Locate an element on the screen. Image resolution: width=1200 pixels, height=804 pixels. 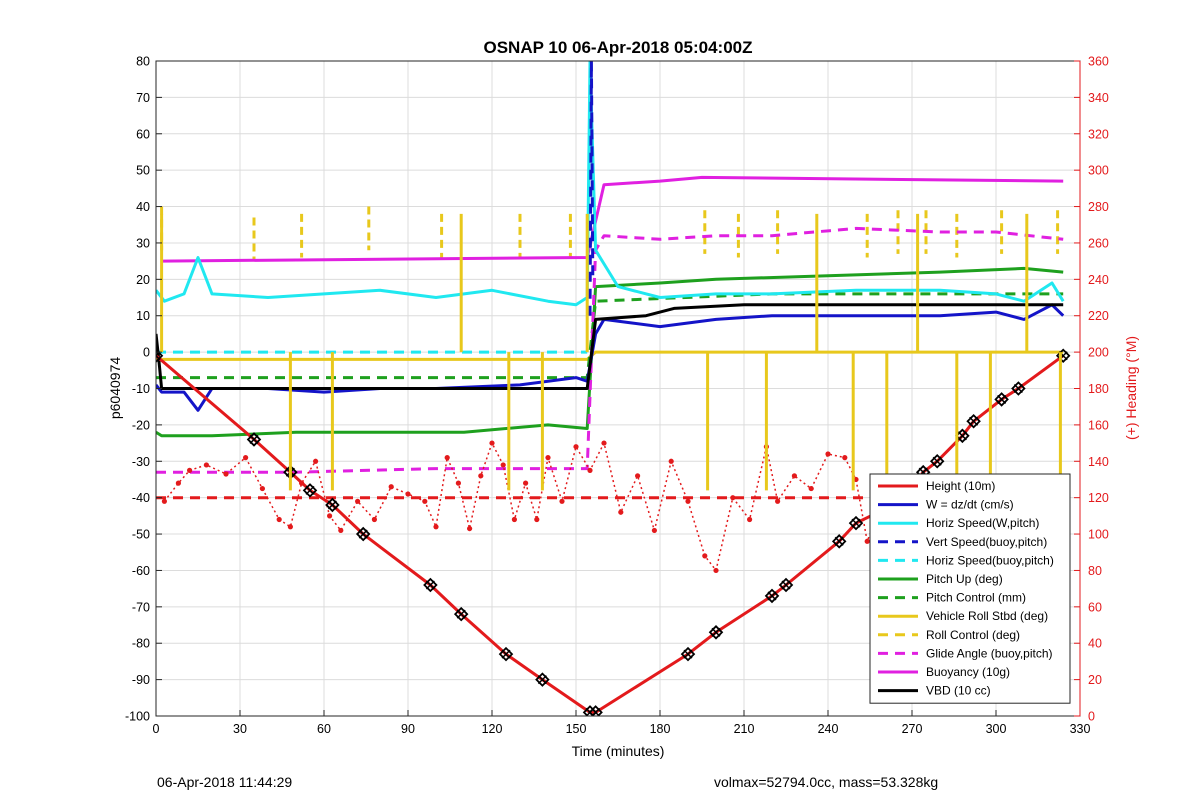
legend-box is located at coordinates (970, 588).